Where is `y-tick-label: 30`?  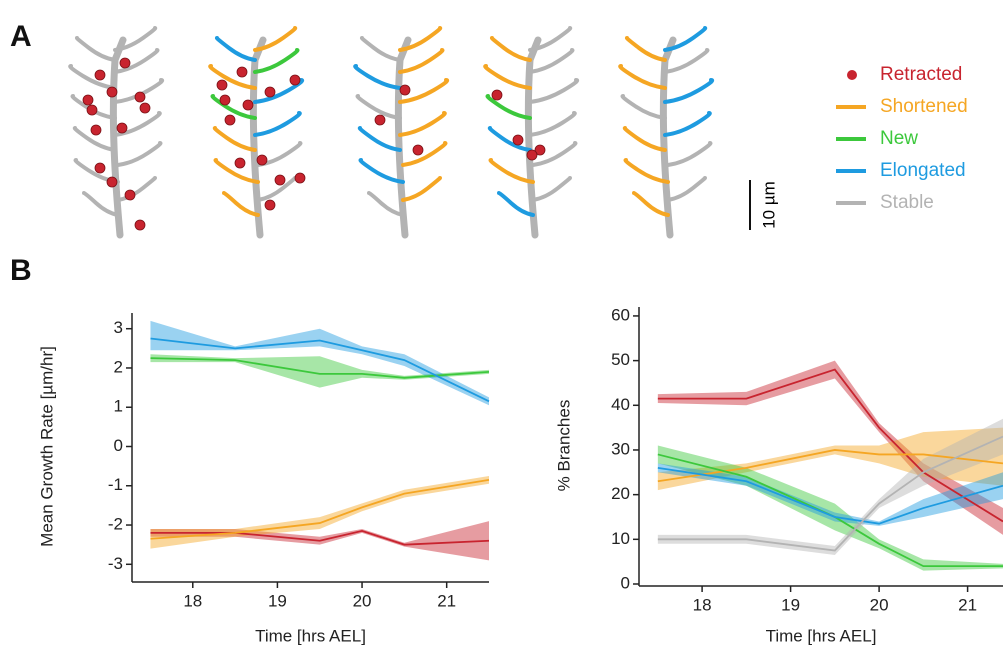 y-tick-label: 30 is located at coordinates (620, 448).